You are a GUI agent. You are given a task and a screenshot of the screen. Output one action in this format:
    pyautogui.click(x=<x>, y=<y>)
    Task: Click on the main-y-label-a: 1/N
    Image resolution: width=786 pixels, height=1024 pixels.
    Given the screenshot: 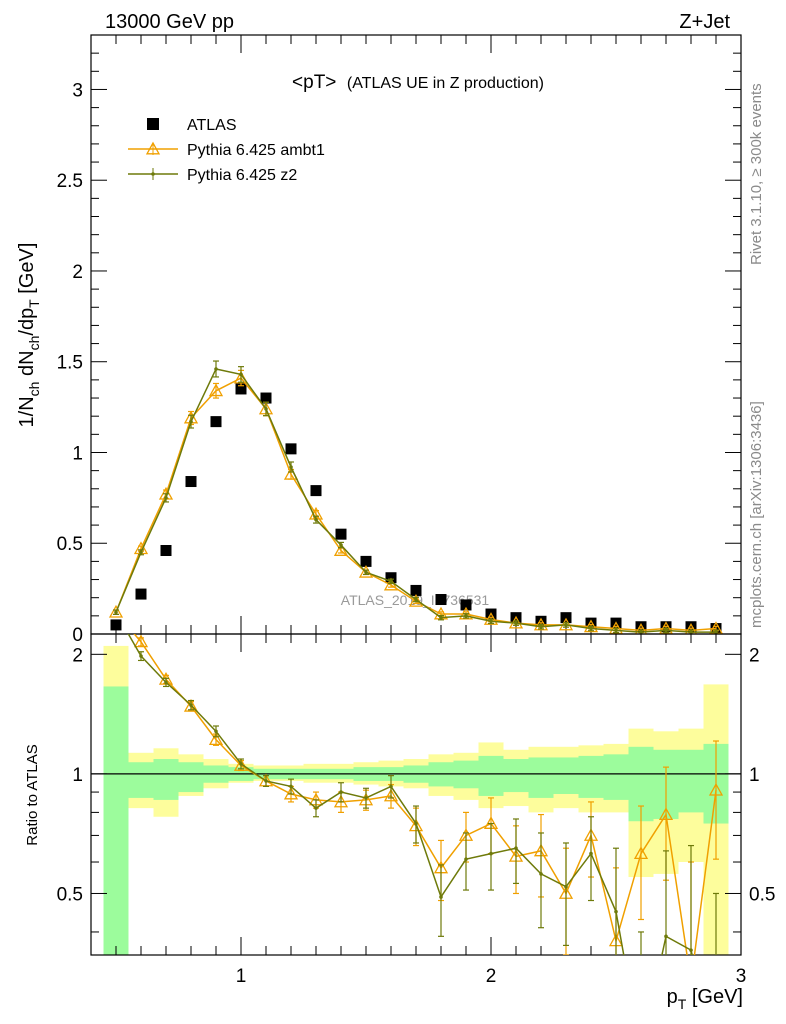 What is the action you would take?
    pyautogui.click(x=27, y=411)
    